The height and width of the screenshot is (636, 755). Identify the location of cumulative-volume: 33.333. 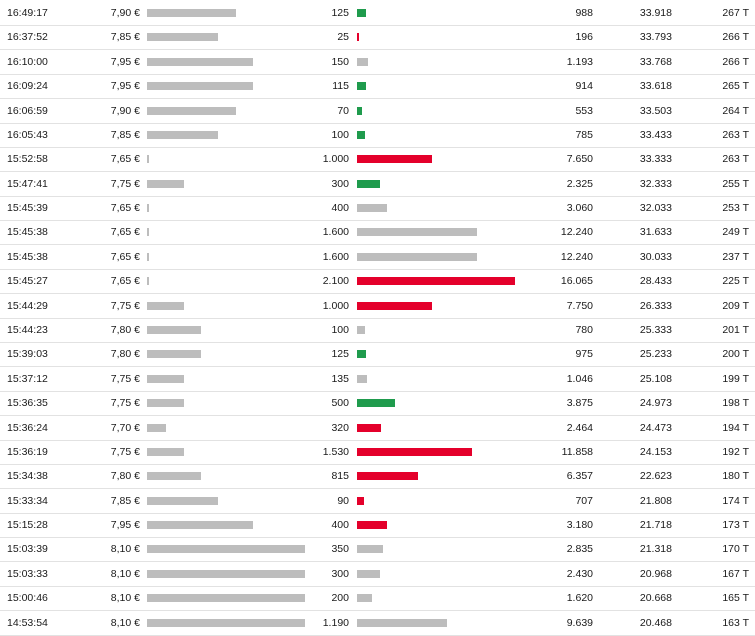
(655, 159).